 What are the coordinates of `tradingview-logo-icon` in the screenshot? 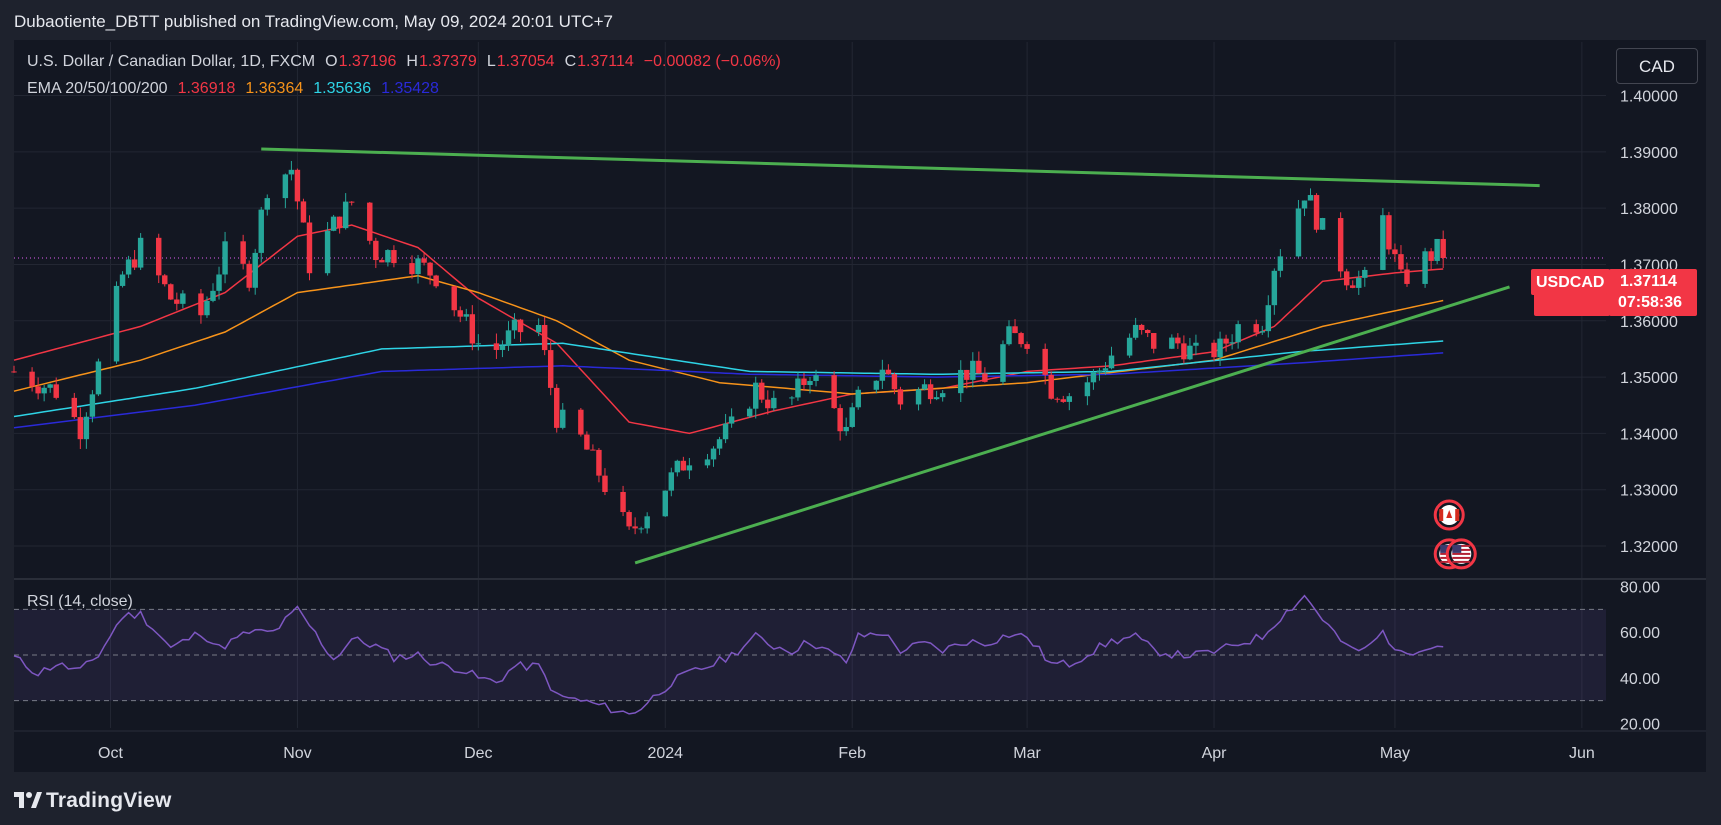 It's located at (28, 800).